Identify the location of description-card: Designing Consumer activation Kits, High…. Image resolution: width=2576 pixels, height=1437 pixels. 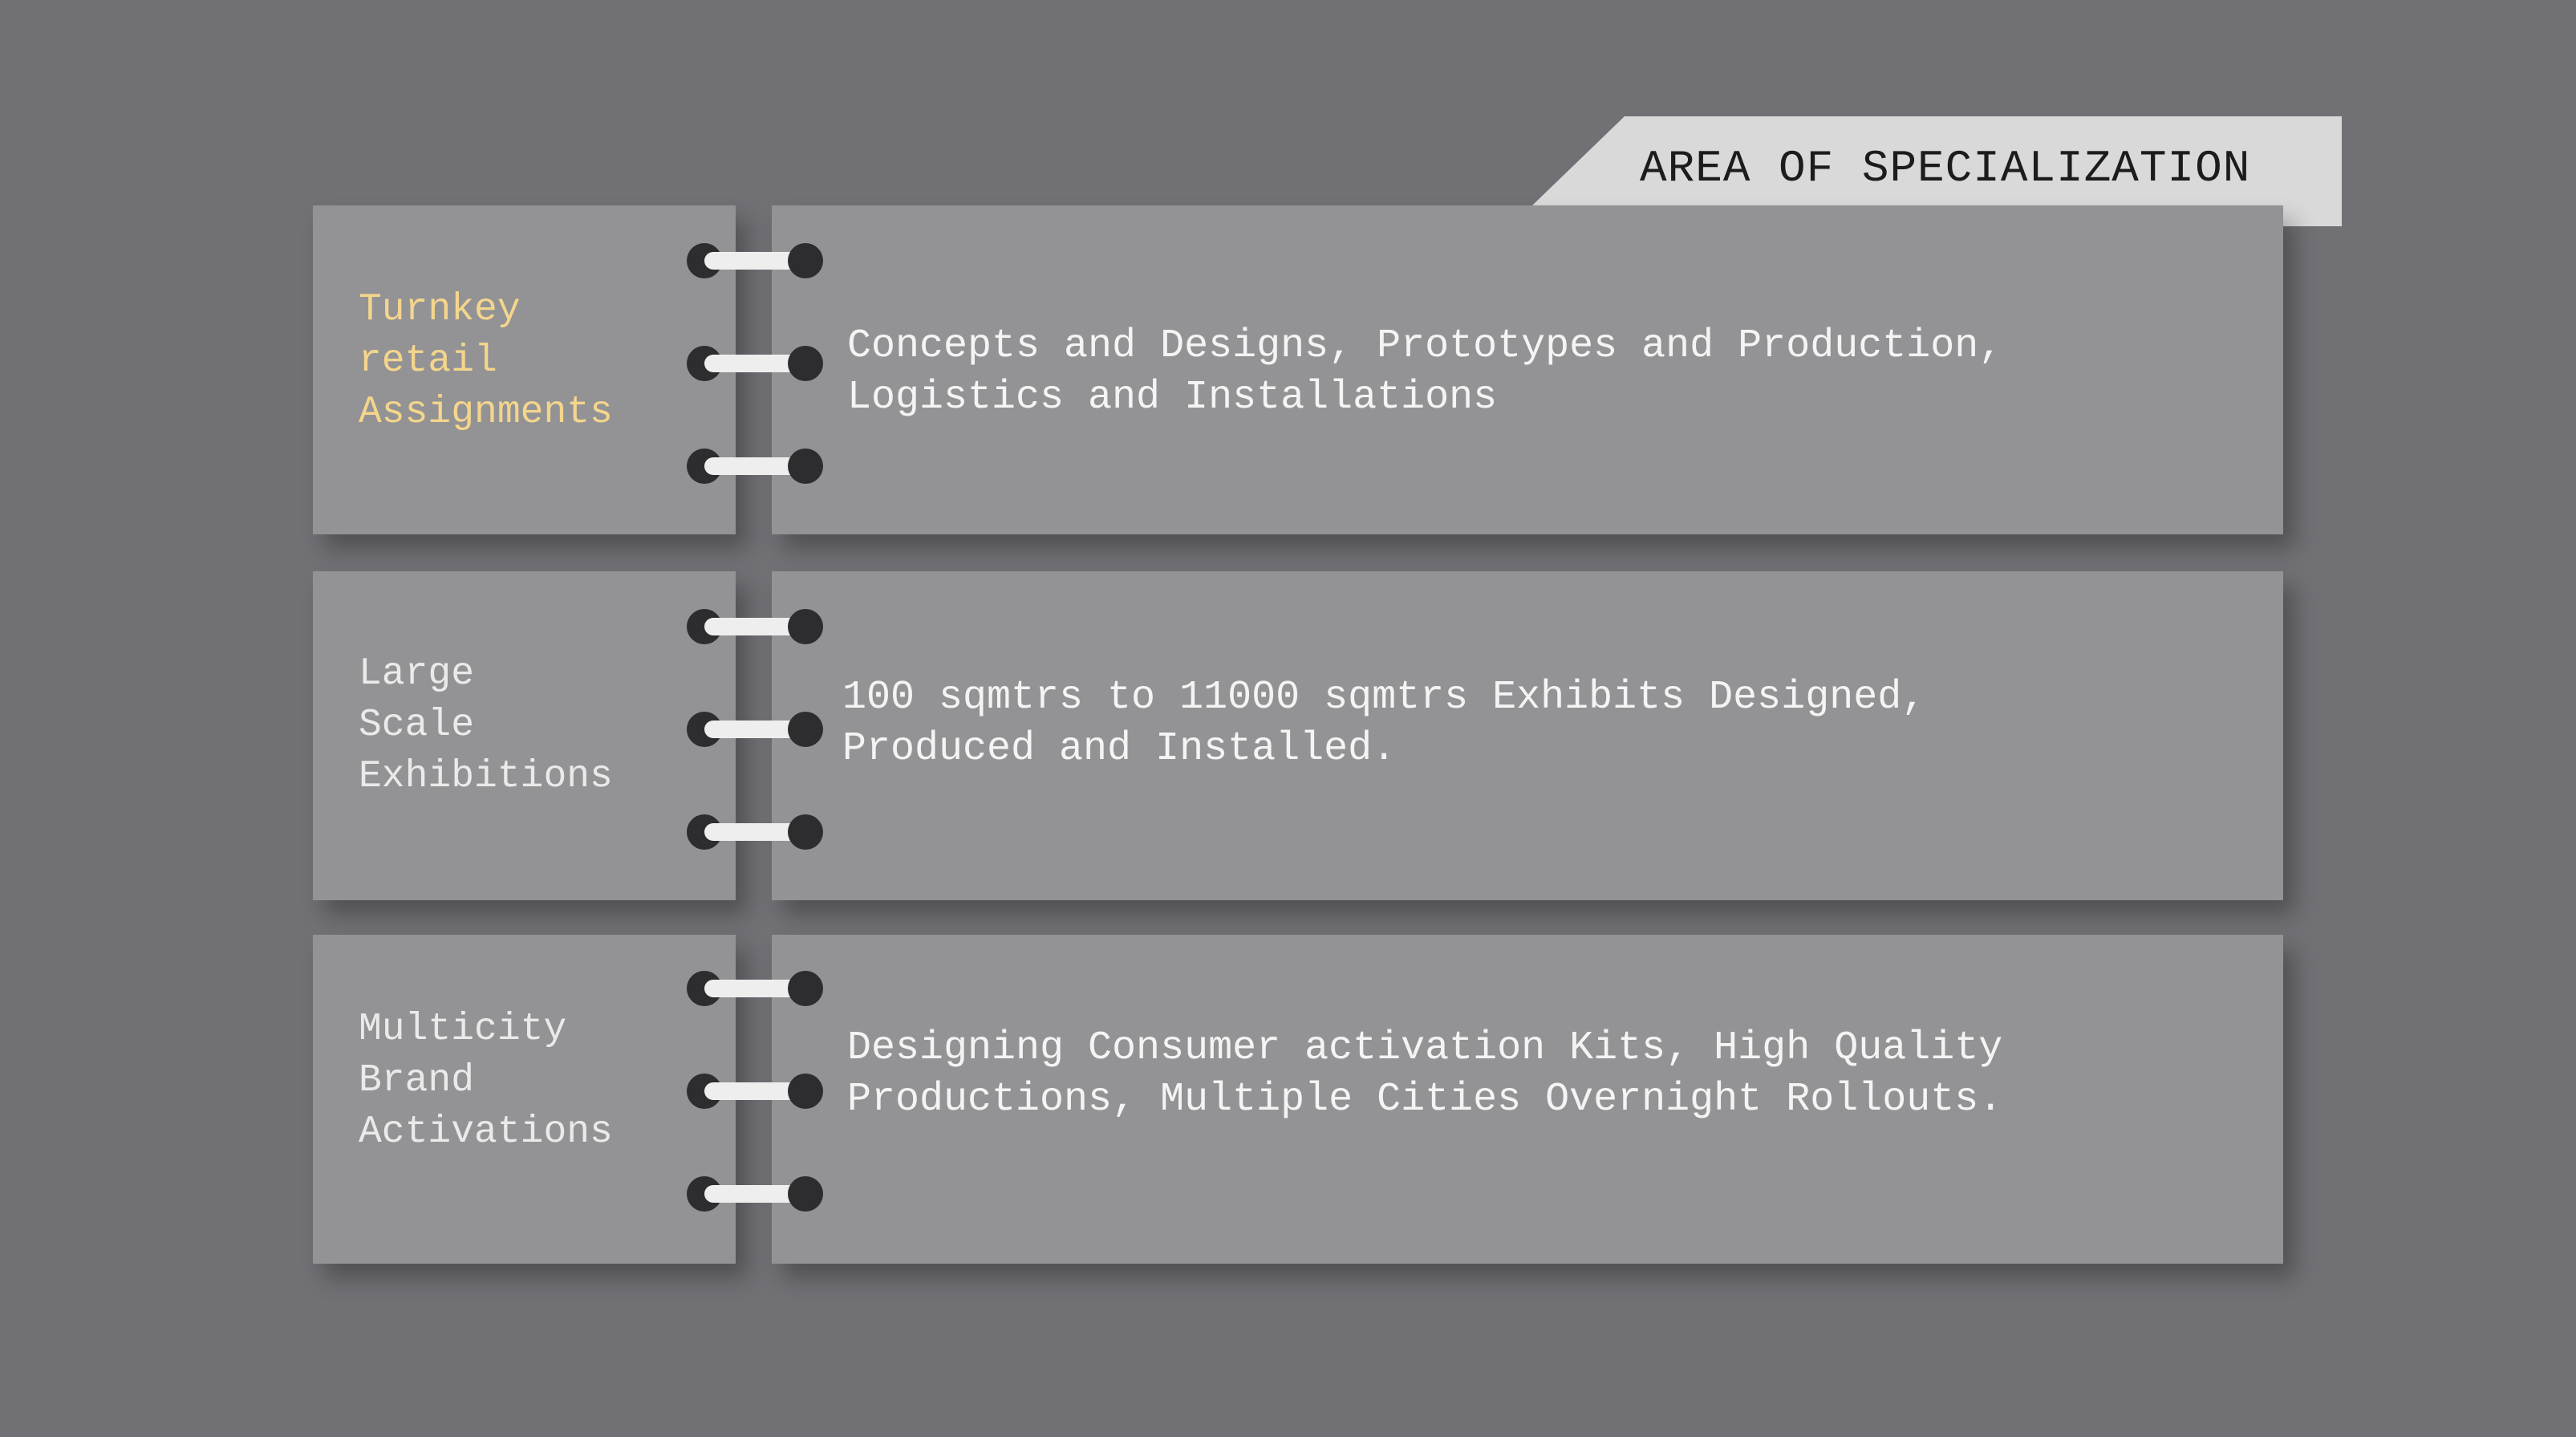
(1527, 1099).